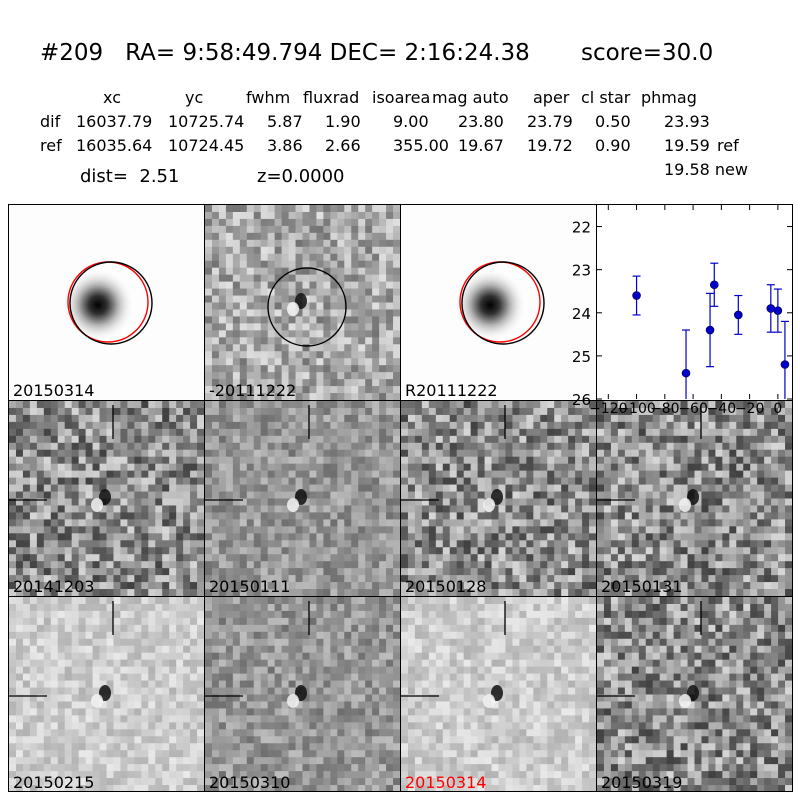 This screenshot has height=800, width=800. What do you see at coordinates (421, 145) in the screenshot?
I see `table-cell: 355.00` at bounding box center [421, 145].